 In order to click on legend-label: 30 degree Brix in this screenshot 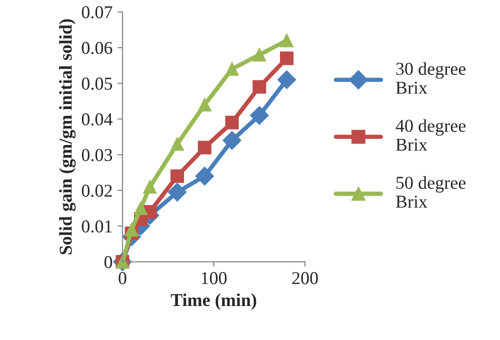, I will do `click(431, 78)`.